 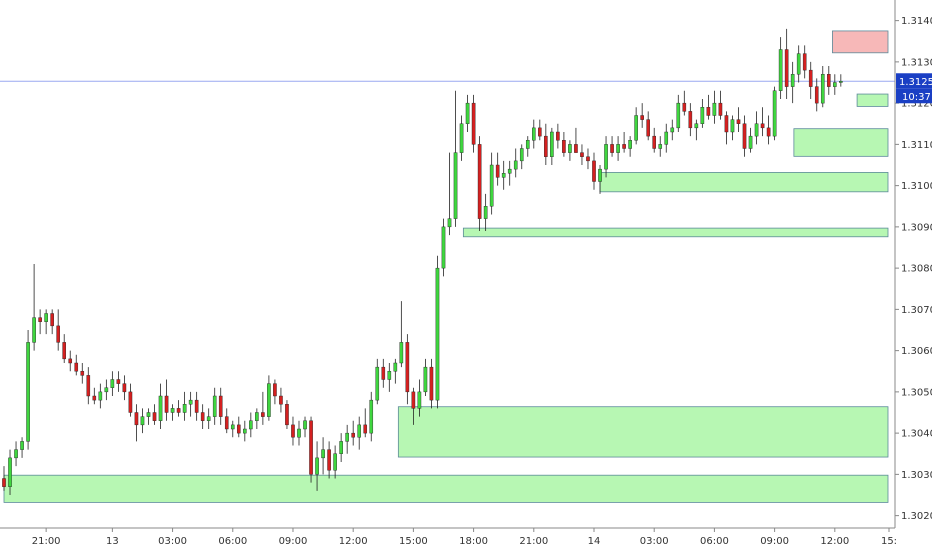 I want to click on x-tick-label-2: 03:00, so click(x=172, y=541).